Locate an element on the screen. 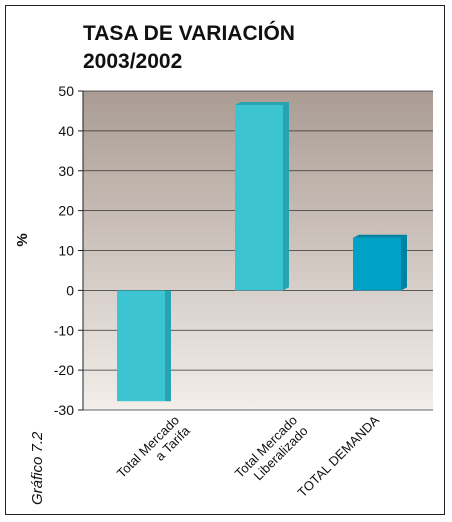  y-axis-ticks: 50 40 30 20 10 0 -10 -20 -30 is located at coordinates (68, 250).